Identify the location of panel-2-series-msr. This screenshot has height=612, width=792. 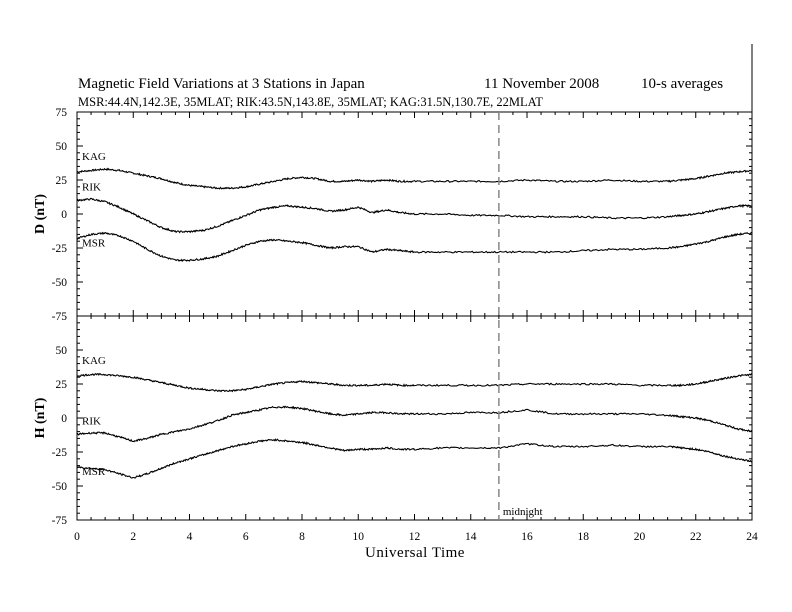
(414, 458).